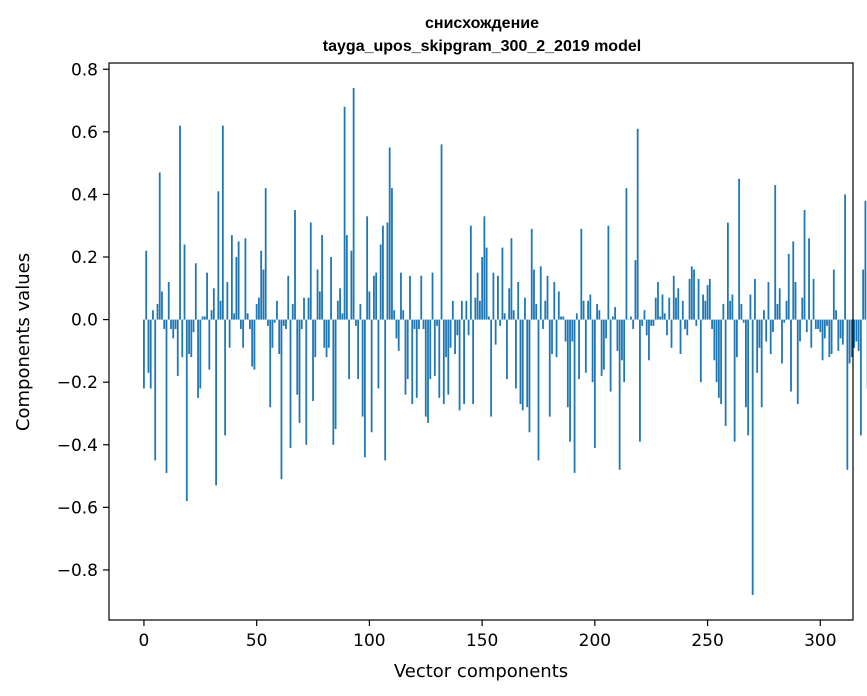  Describe the element at coordinates (369, 641) in the screenshot. I see `x-tick-label: 100` at that location.